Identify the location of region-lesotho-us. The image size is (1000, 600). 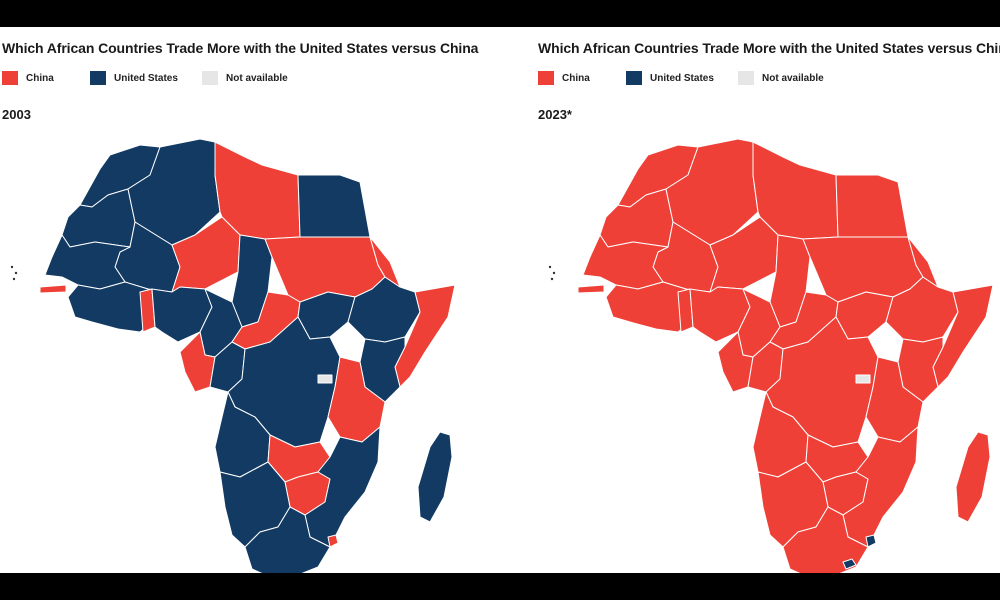
(849, 564).